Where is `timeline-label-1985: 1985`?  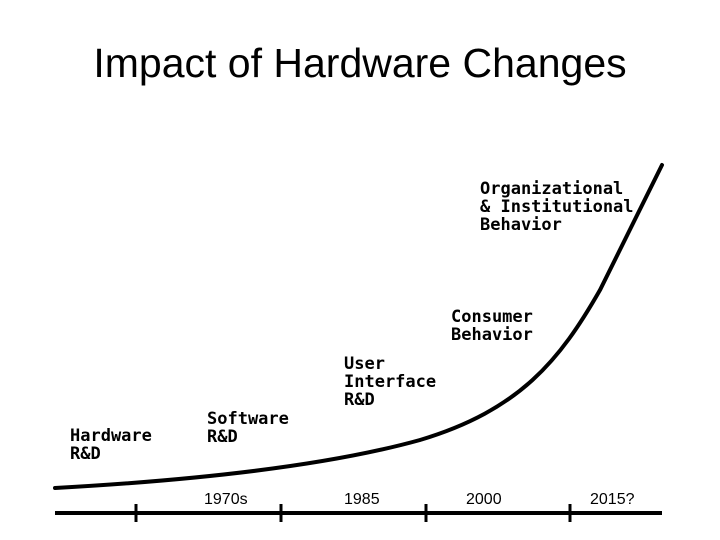 timeline-label-1985: 1985 is located at coordinates (362, 499).